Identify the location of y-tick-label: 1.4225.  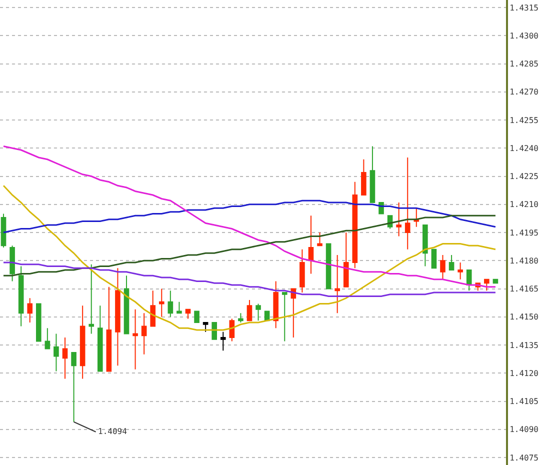
(524, 177).